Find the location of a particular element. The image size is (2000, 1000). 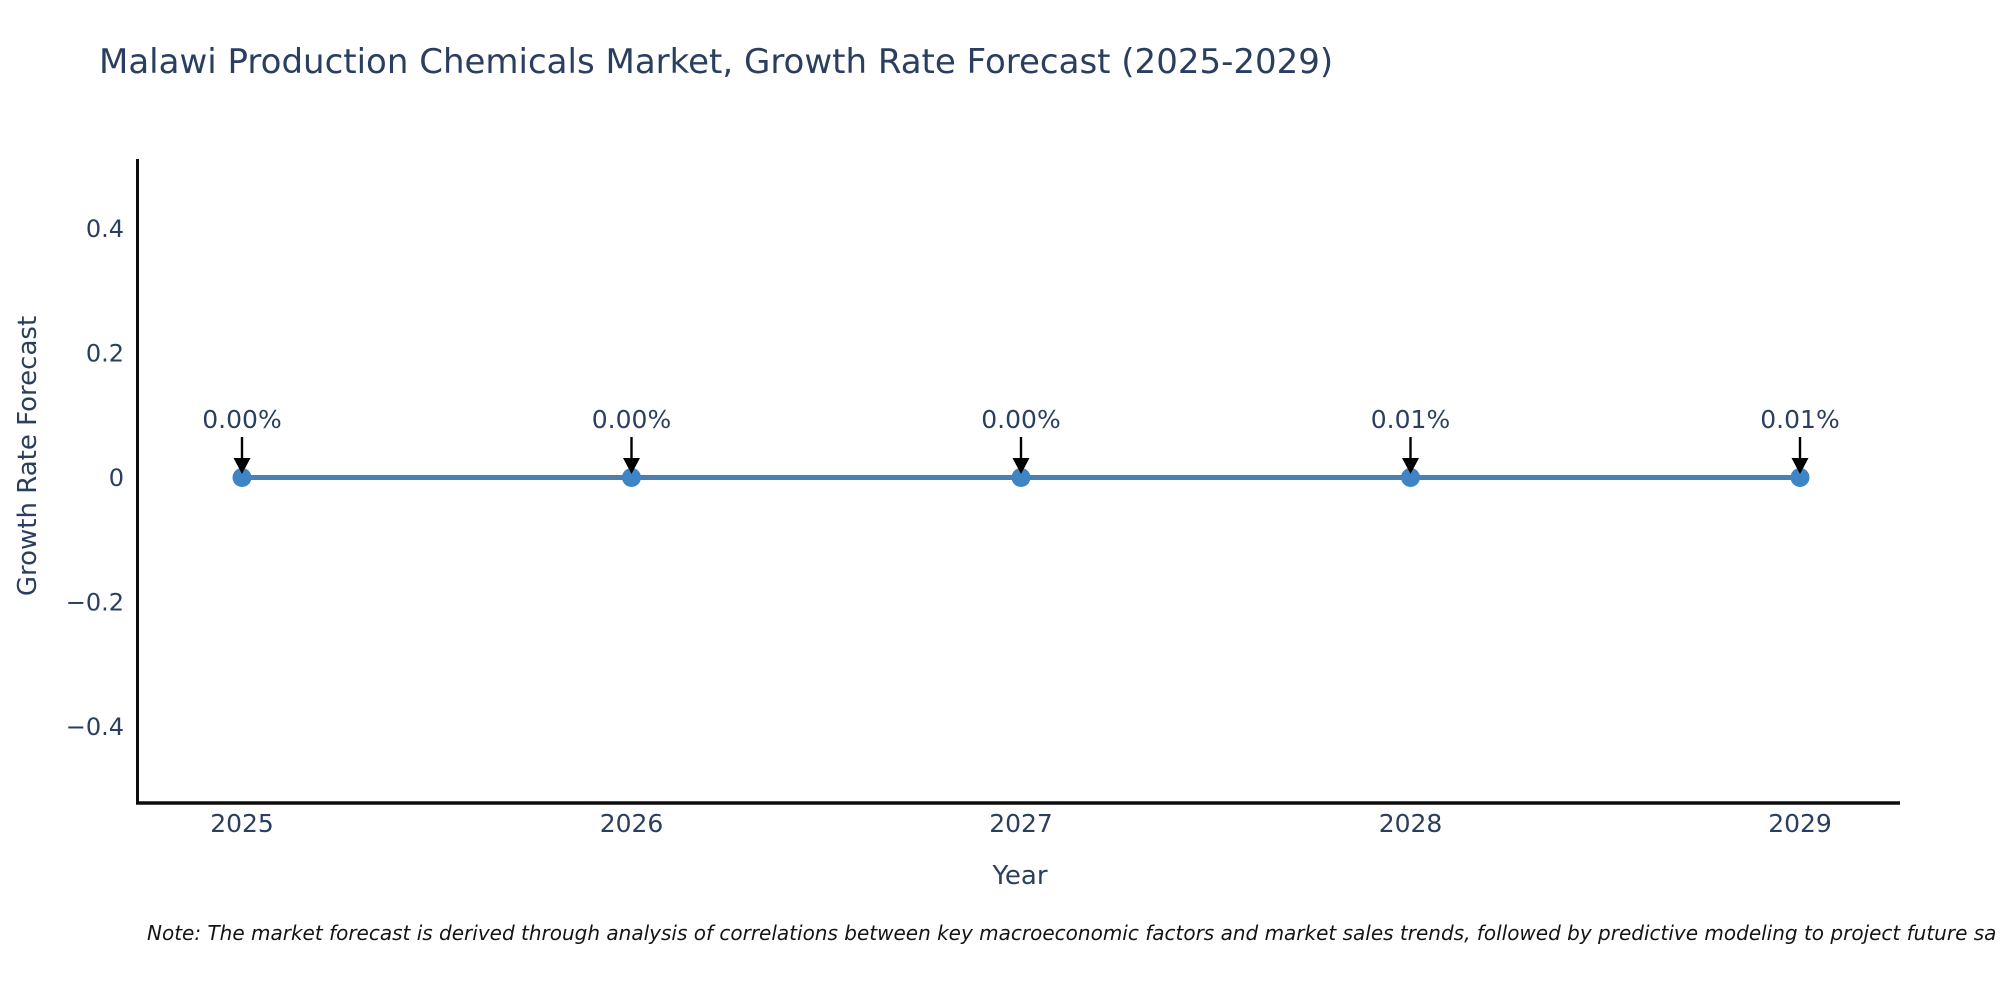

x-tick-label: 2026 is located at coordinates (632, 823).